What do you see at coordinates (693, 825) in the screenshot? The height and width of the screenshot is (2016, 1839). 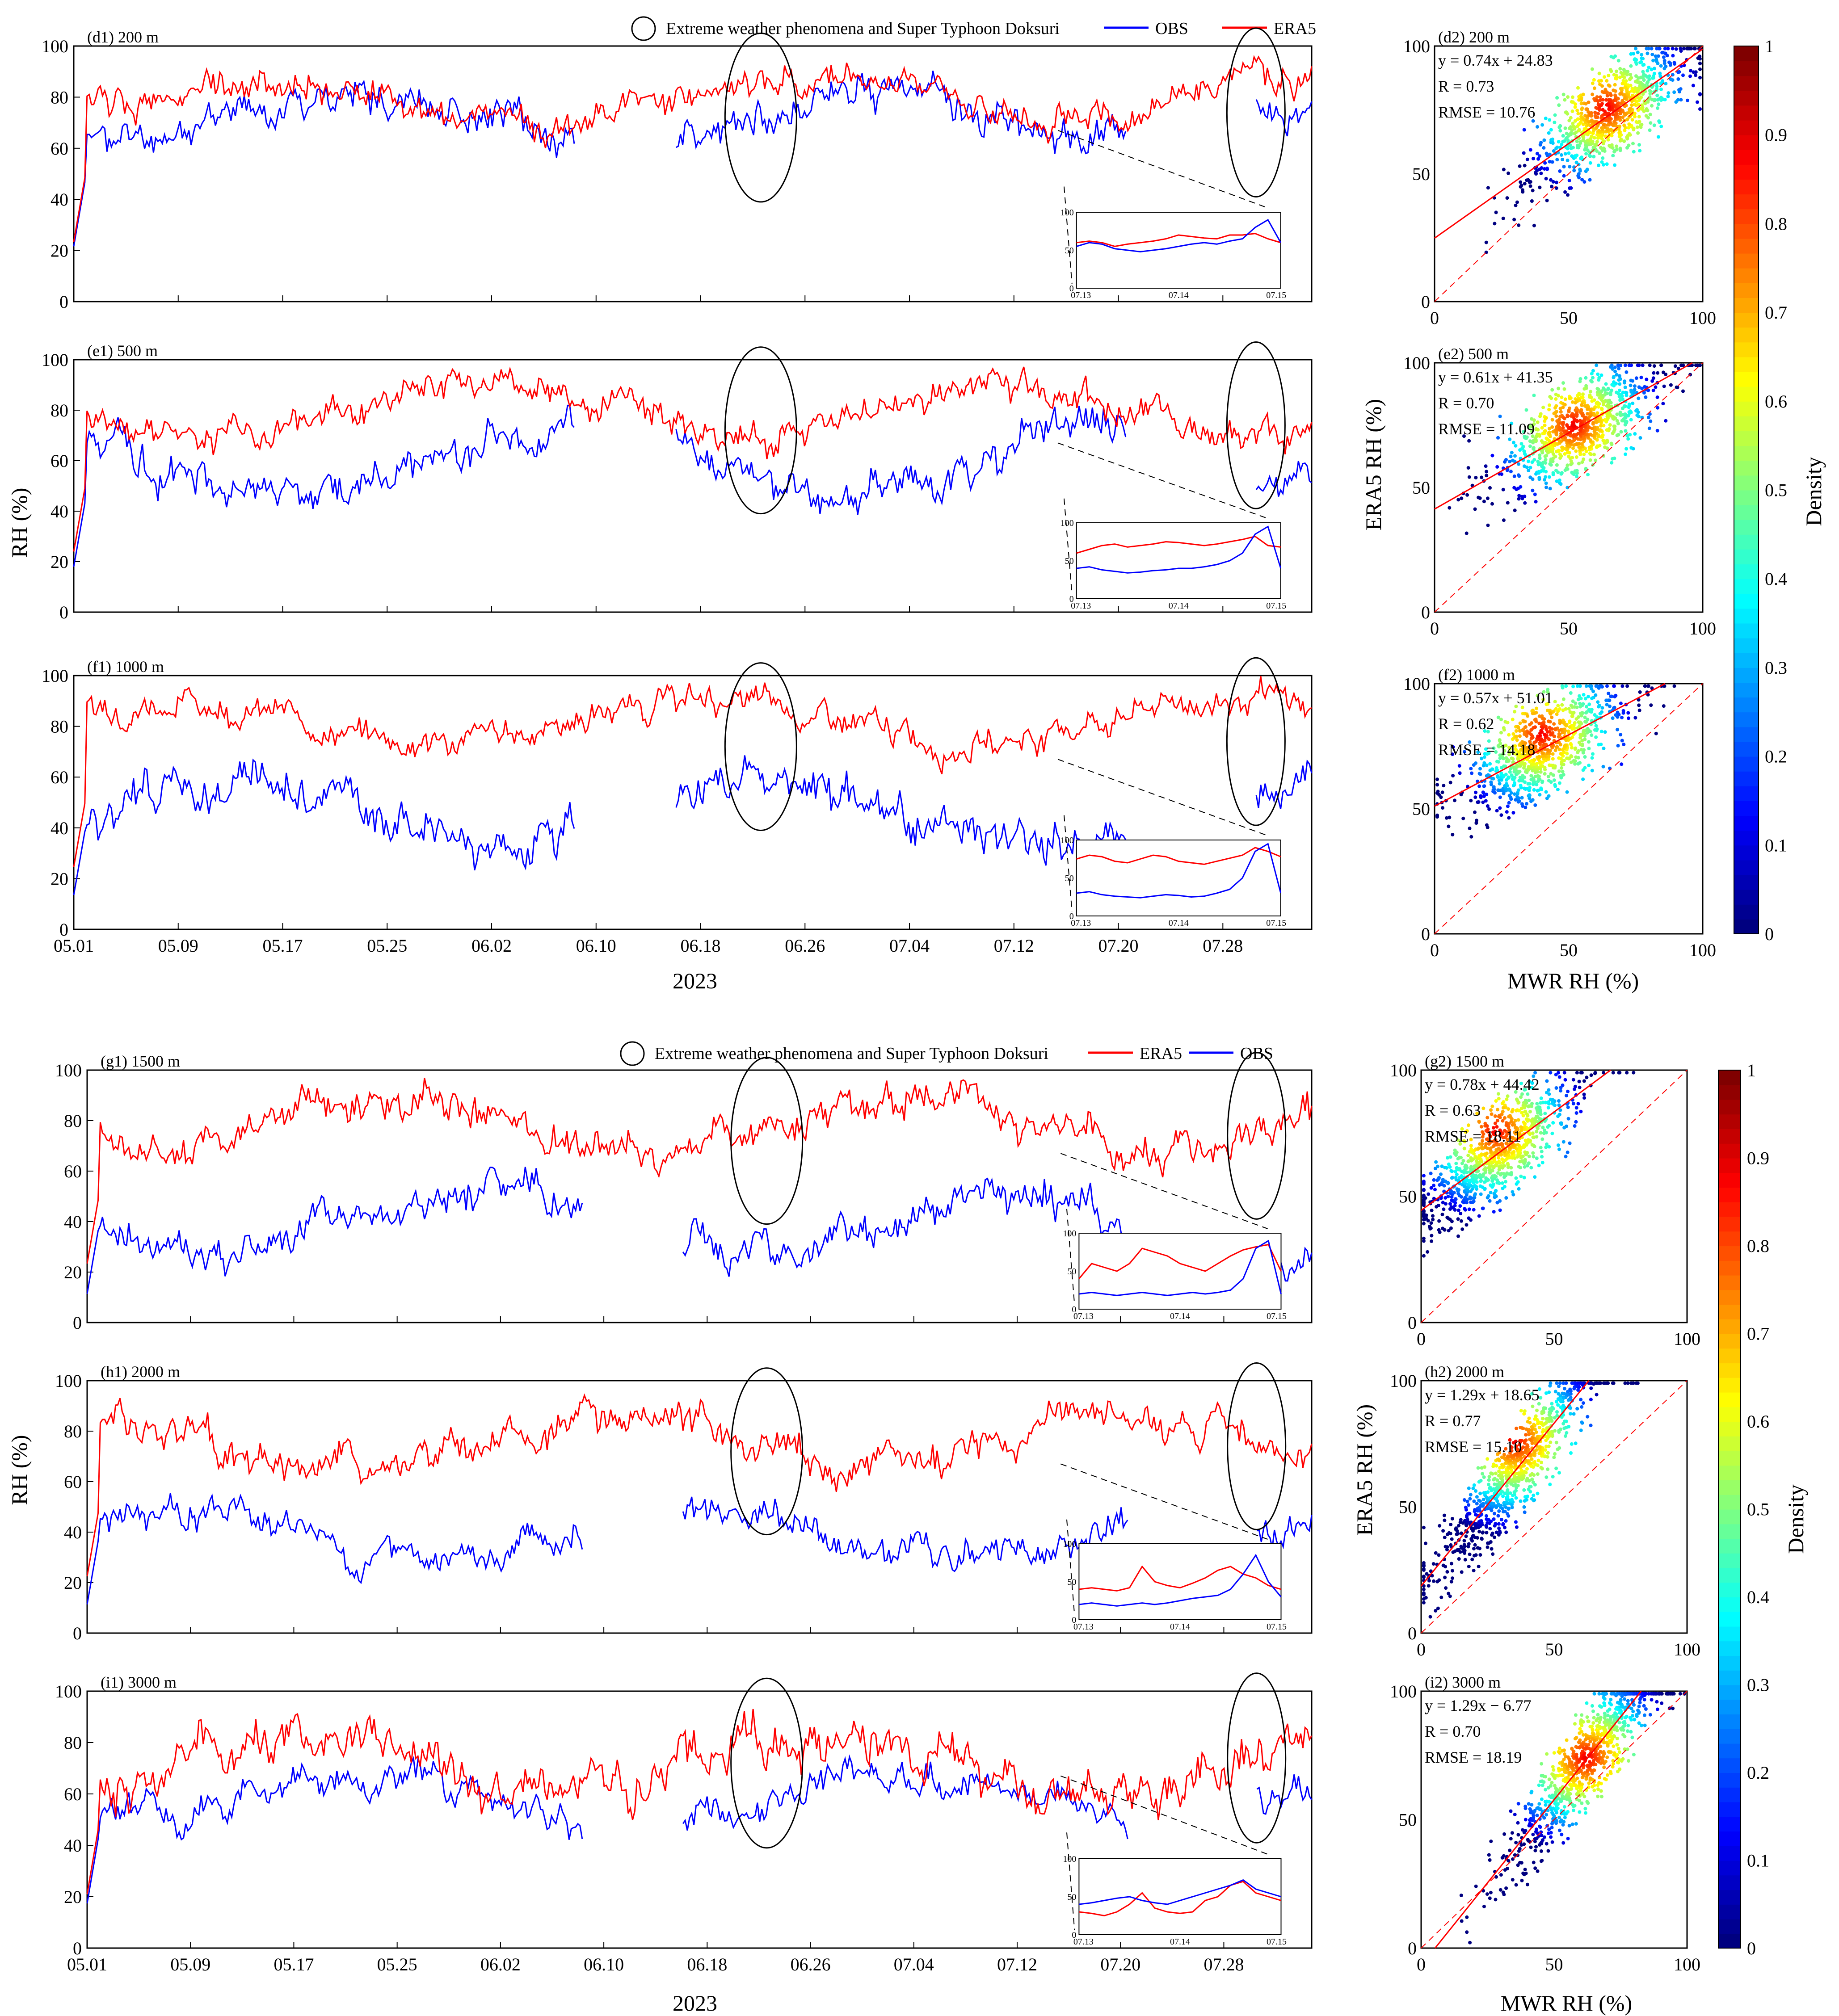 I see `series-obs` at bounding box center [693, 825].